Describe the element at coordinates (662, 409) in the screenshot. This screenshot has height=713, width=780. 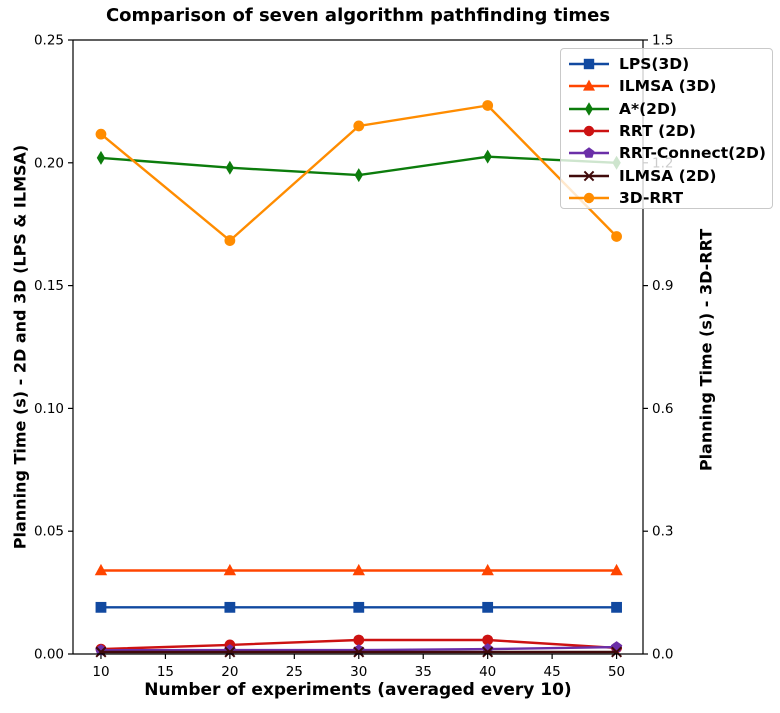
I see `y-right-tick-label: 0.6` at that location.